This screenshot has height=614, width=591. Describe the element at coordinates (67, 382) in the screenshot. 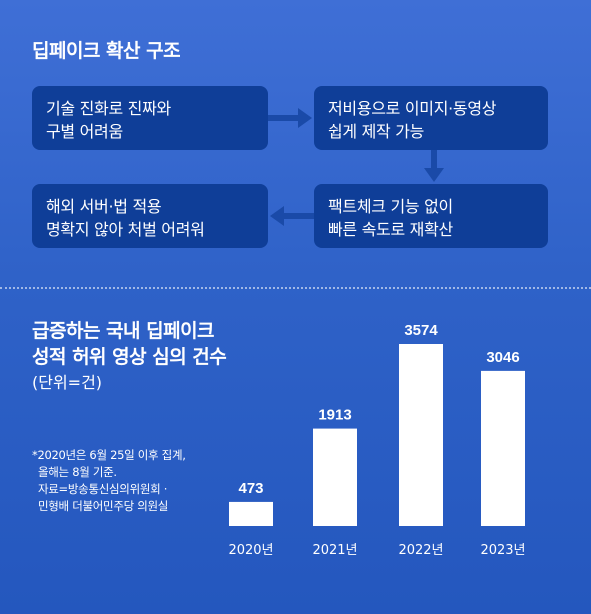

I see `chart-unit: (단위=건)` at that location.